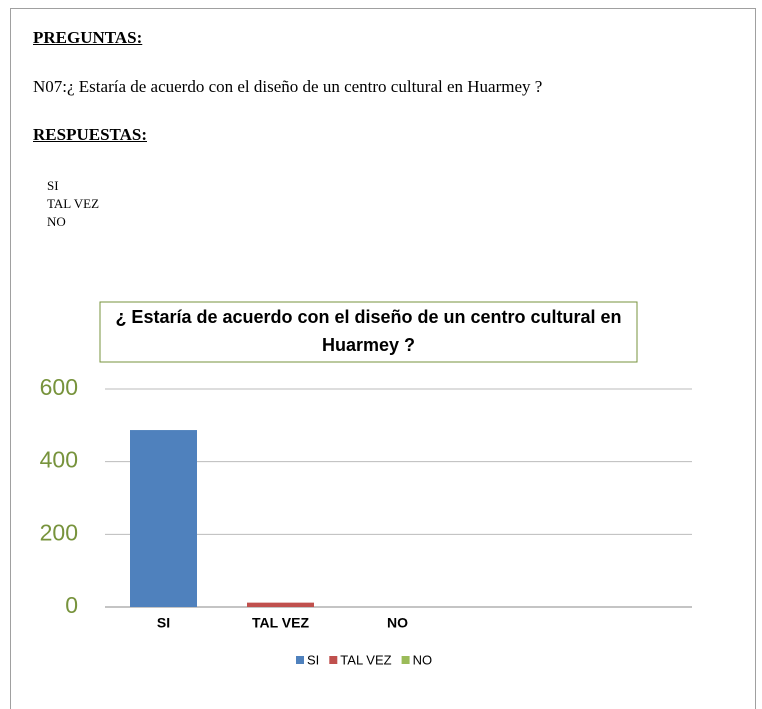  I want to click on option: NO, so click(56, 221).